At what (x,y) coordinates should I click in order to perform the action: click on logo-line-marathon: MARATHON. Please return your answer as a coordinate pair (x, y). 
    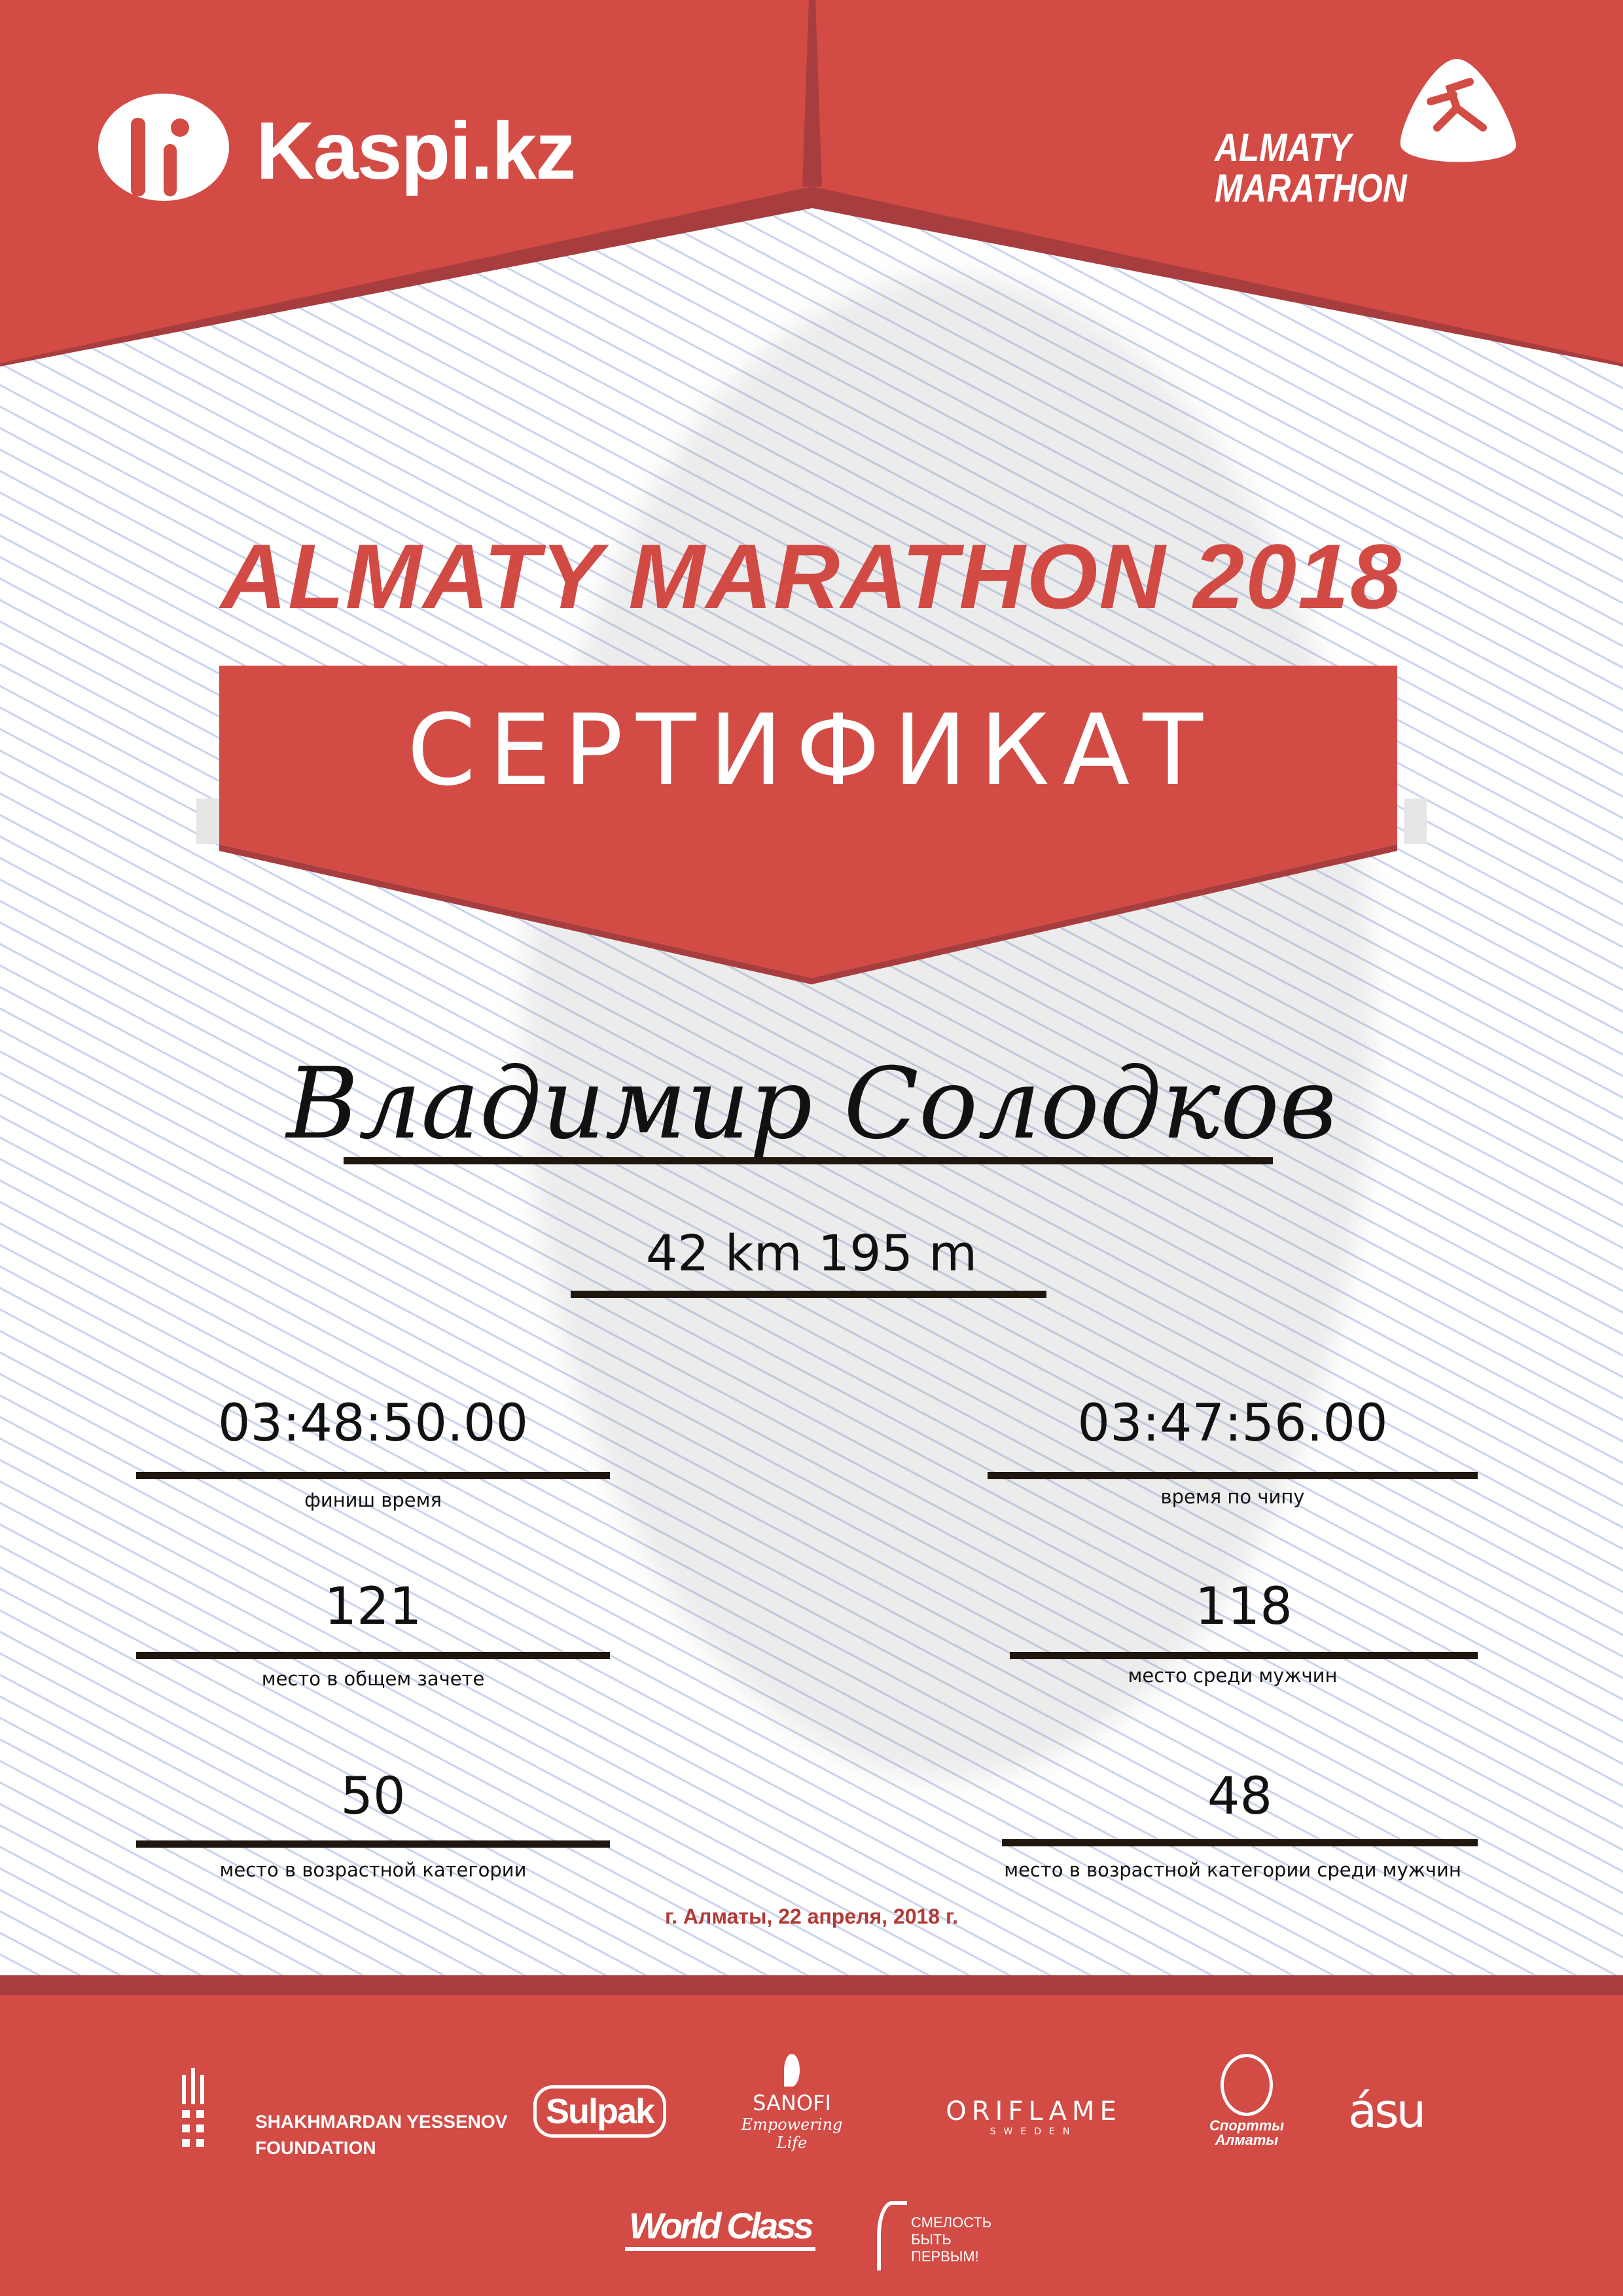
    Looking at the image, I should click on (1311, 188).